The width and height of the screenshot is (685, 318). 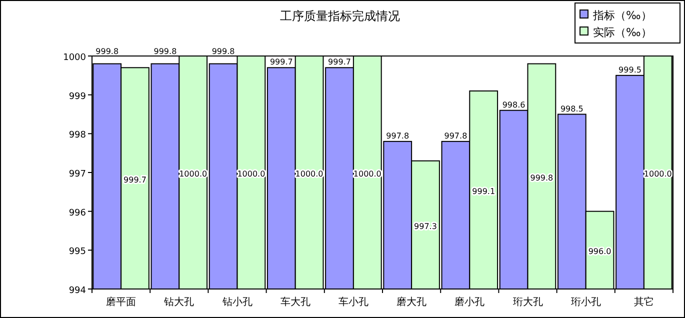 What do you see at coordinates (484, 191) in the screenshot?
I see `data-label: 999.1` at bounding box center [484, 191].